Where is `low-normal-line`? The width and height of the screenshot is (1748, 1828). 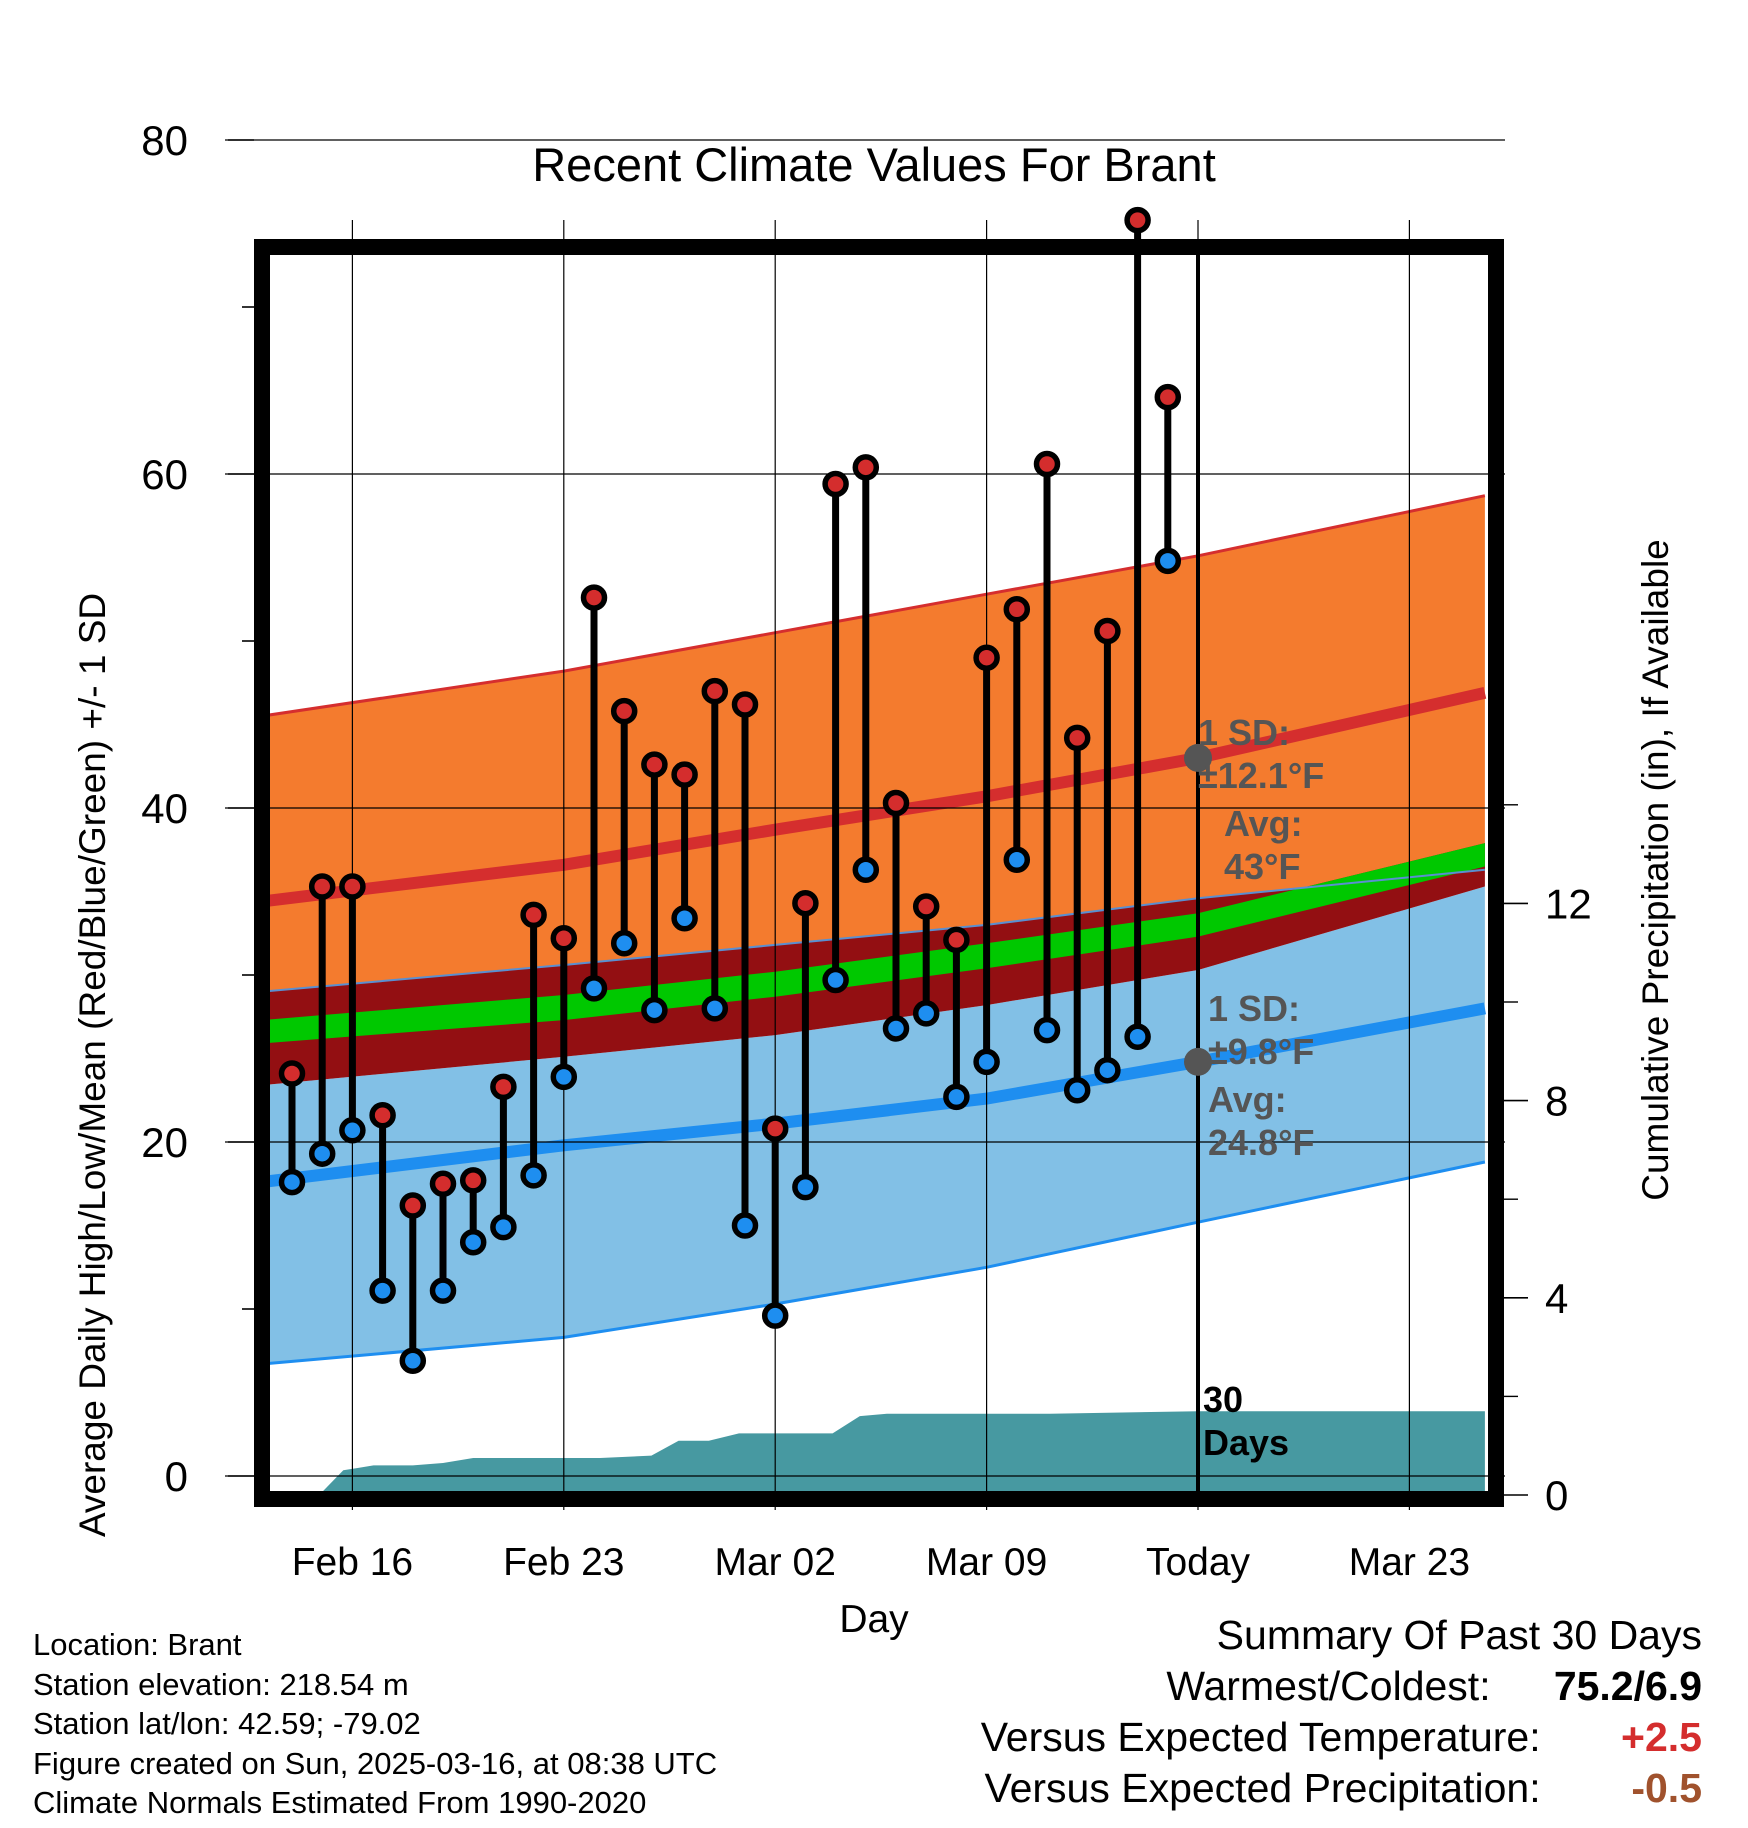
low-normal-line is located at coordinates (877, 1095).